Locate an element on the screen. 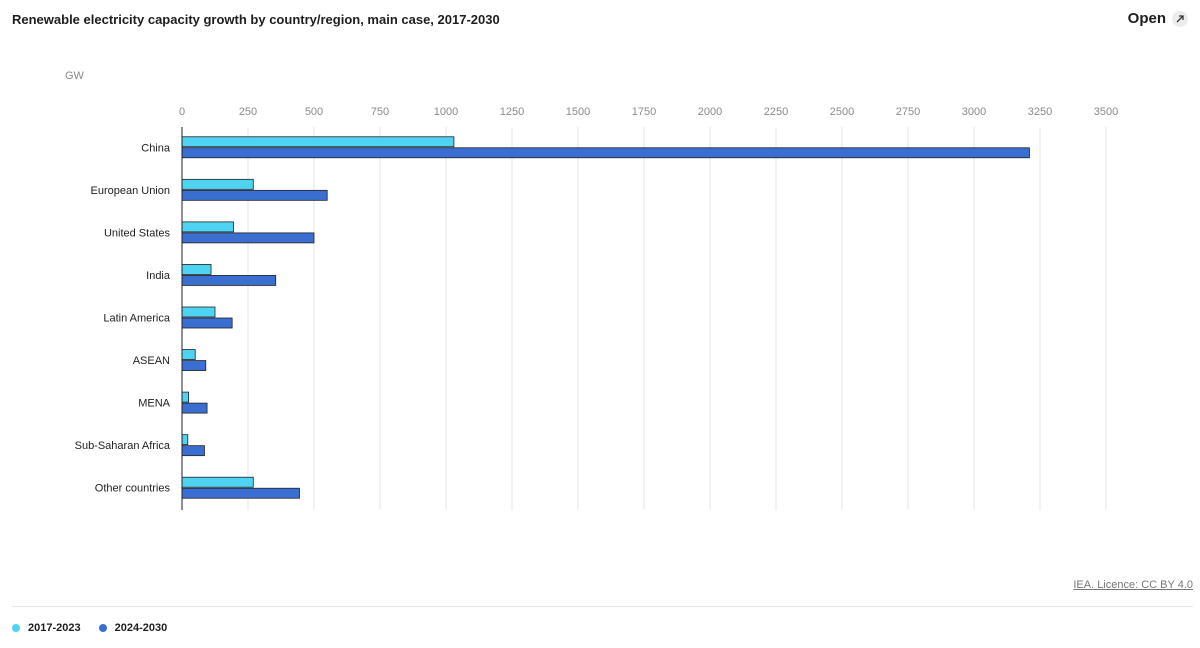 This screenshot has width=1200, height=648. legend-item-2017-2023: 2017-2023 is located at coordinates (46, 628).